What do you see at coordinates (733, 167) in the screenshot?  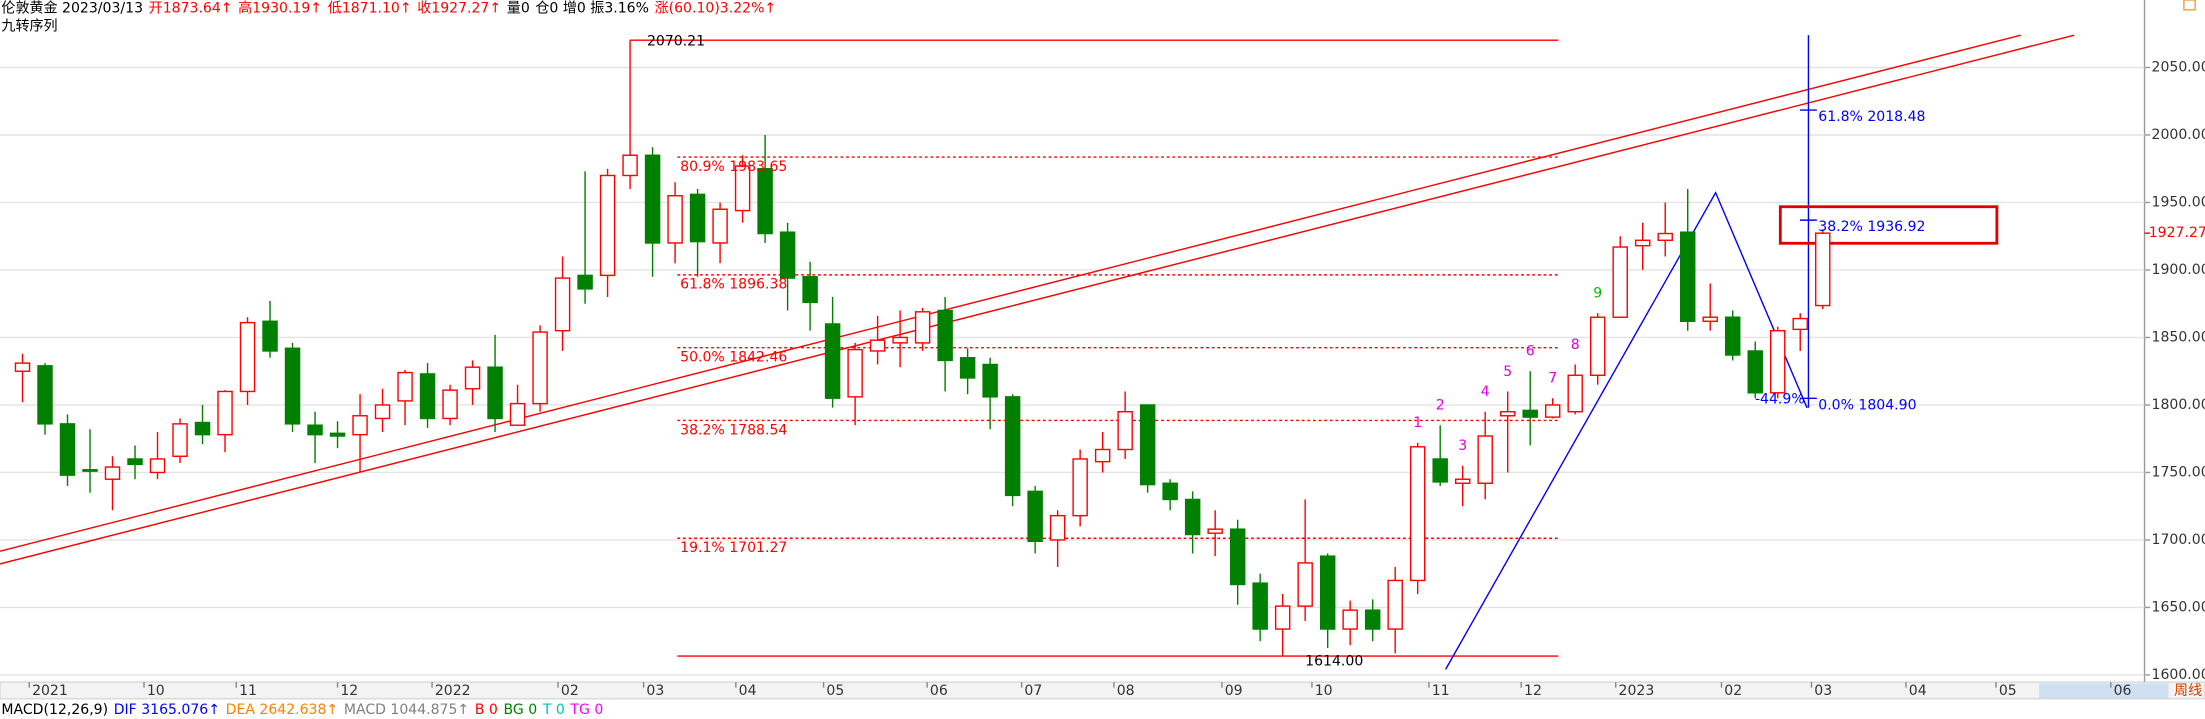 I see `fib-label: 80.9% 1983.65` at bounding box center [733, 167].